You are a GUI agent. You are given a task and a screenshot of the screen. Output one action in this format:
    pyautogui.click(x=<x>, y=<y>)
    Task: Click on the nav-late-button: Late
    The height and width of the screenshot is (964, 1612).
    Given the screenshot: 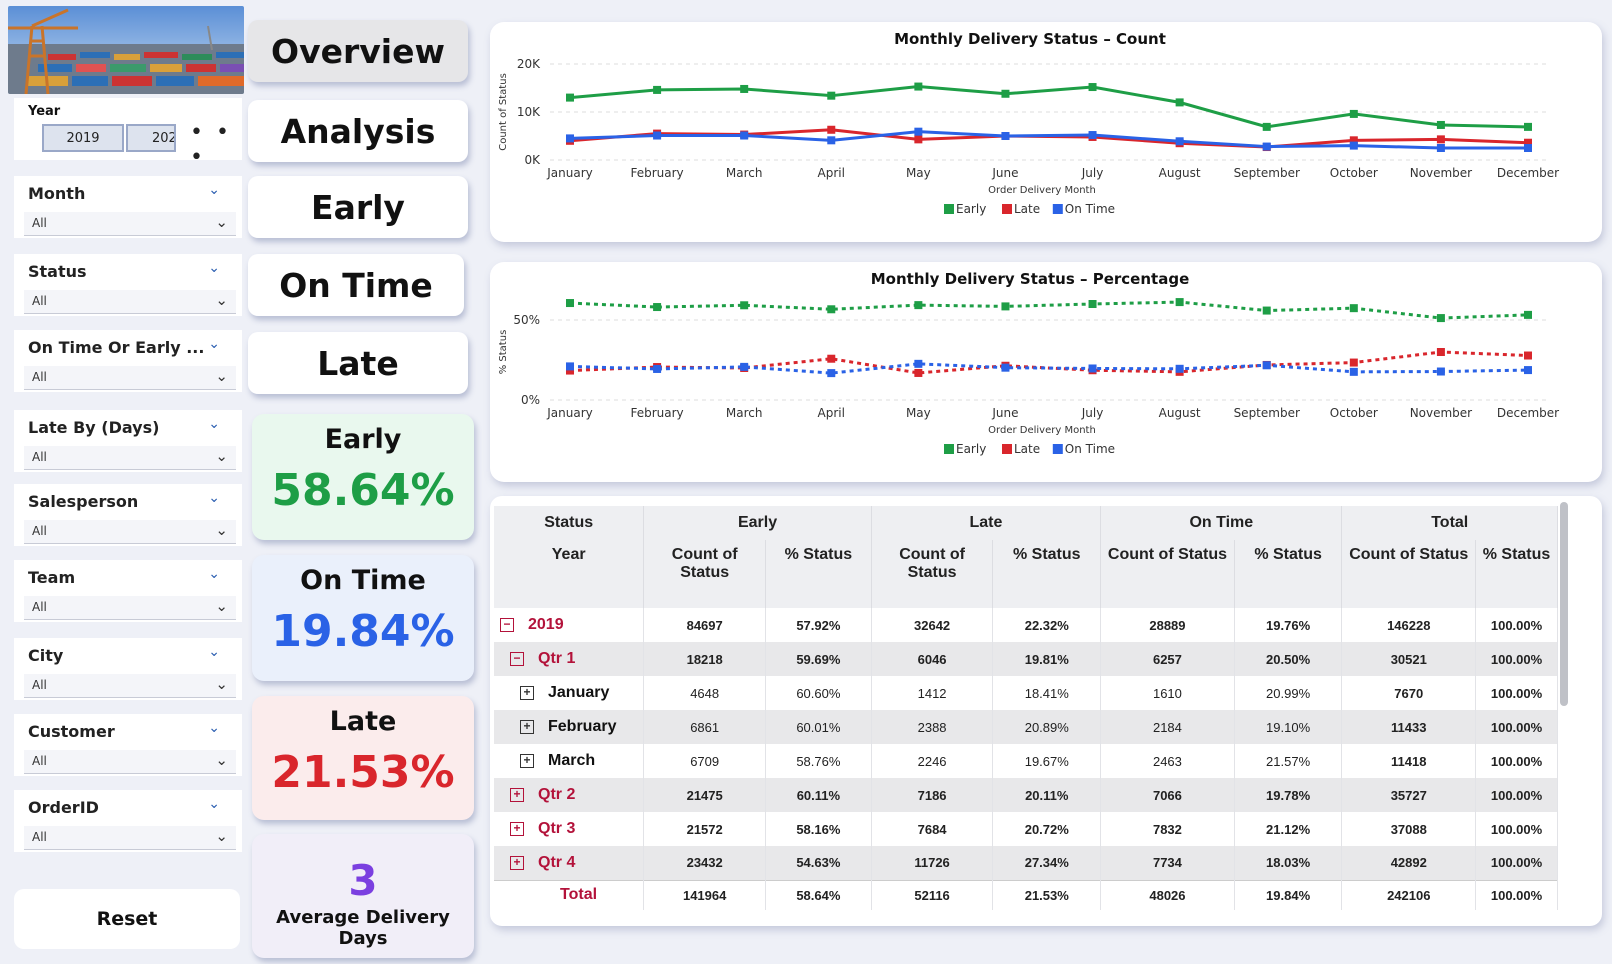 What is the action you would take?
    pyautogui.click(x=358, y=363)
    